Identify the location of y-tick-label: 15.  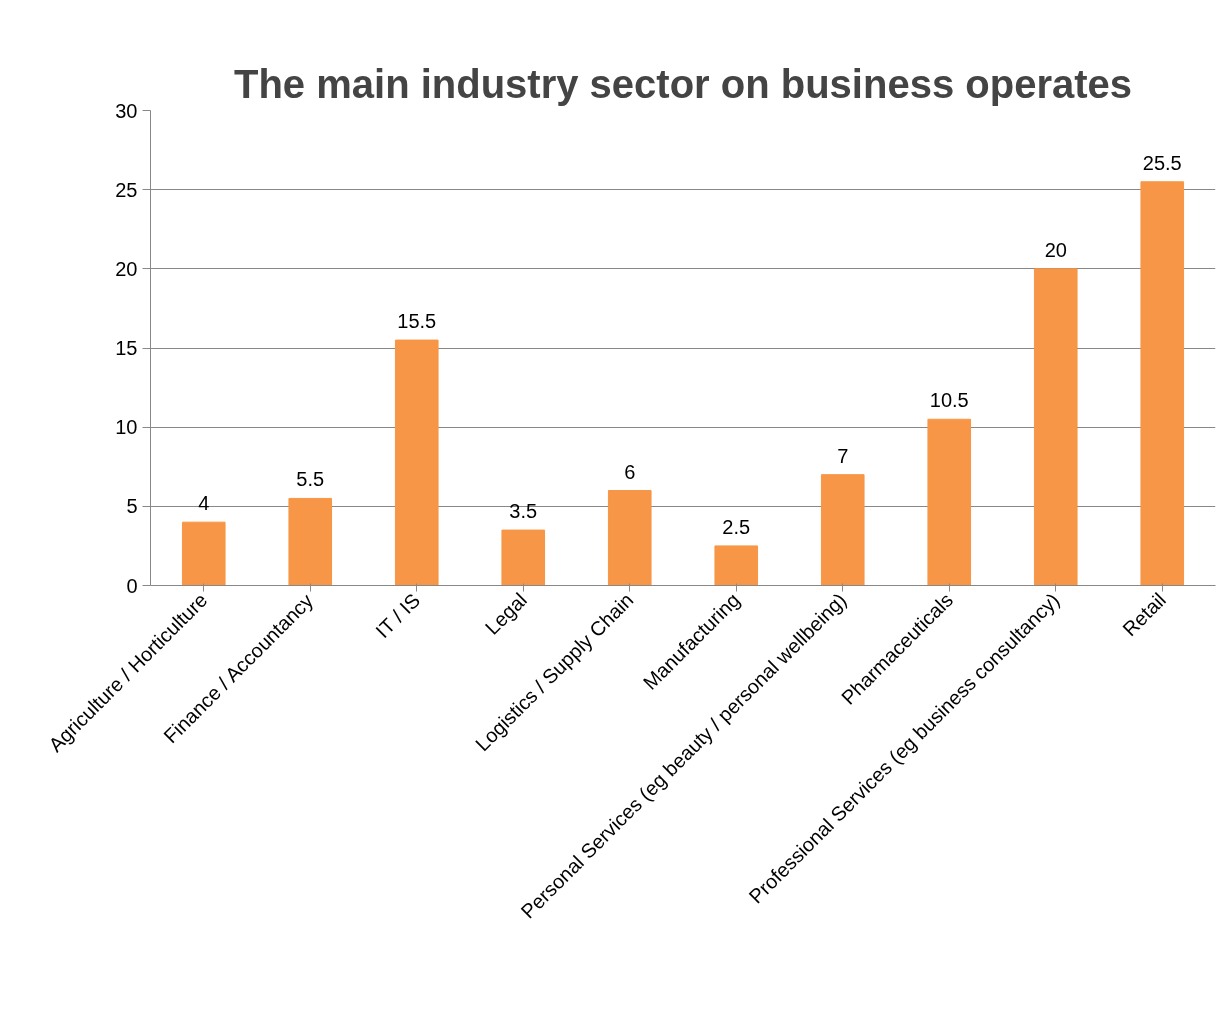
(126, 348).